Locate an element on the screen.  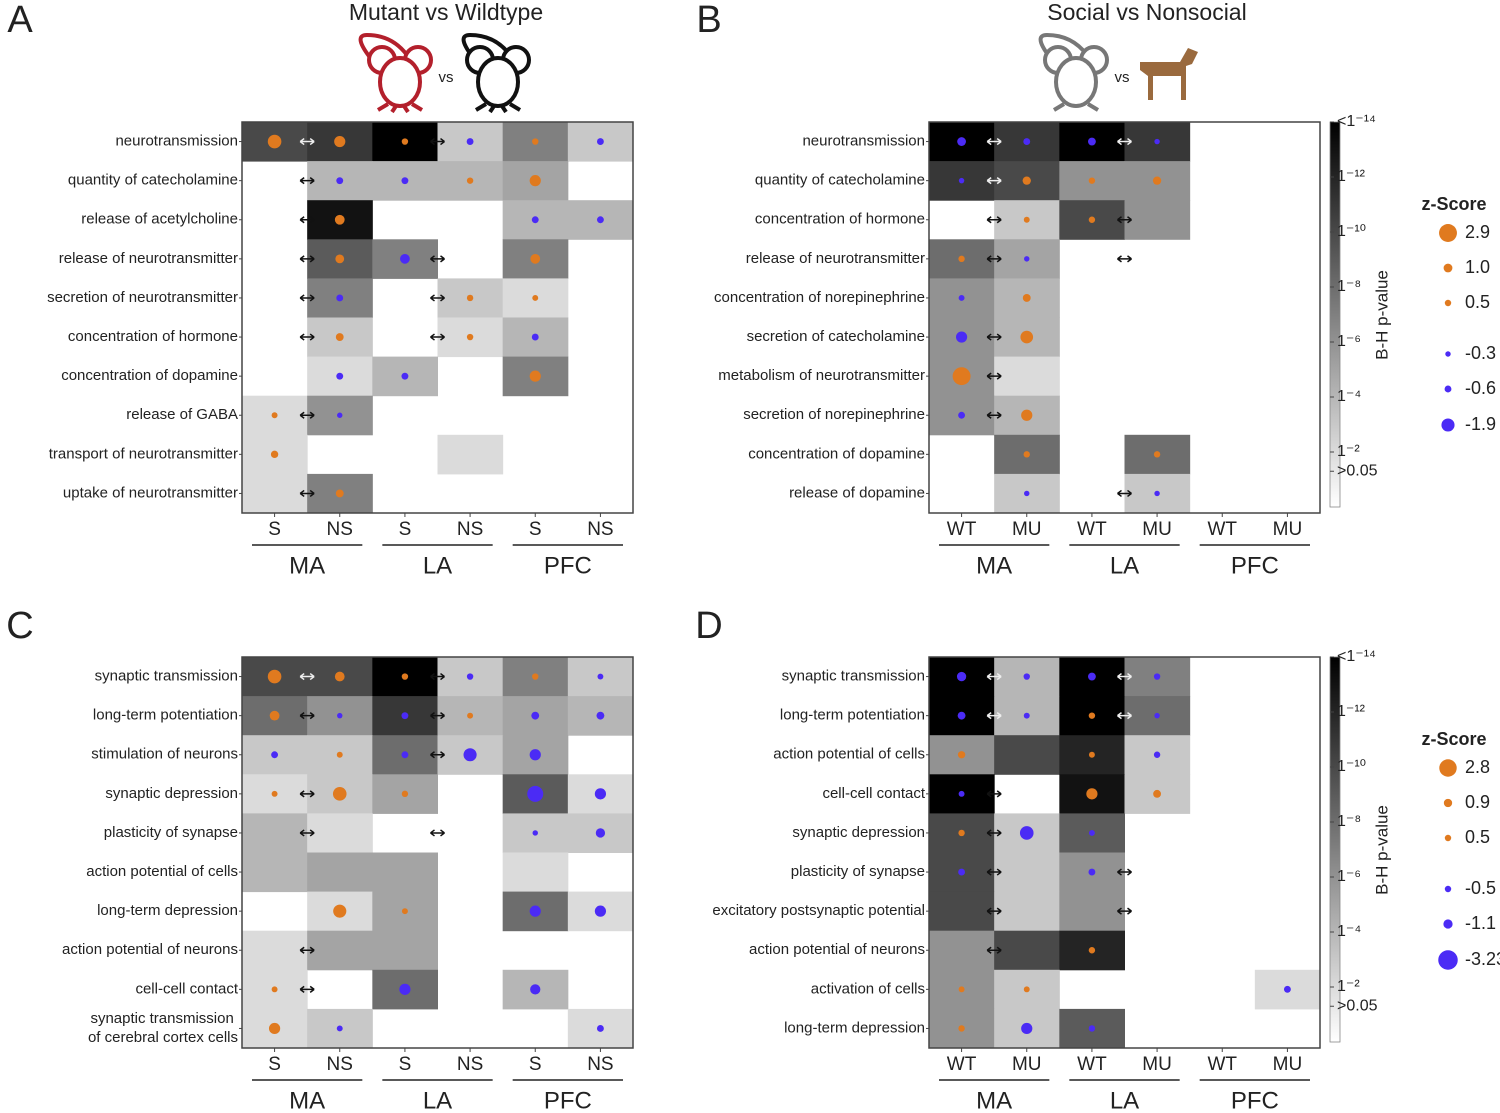
mutant-mouse-icon is located at coordinates (395, 73).